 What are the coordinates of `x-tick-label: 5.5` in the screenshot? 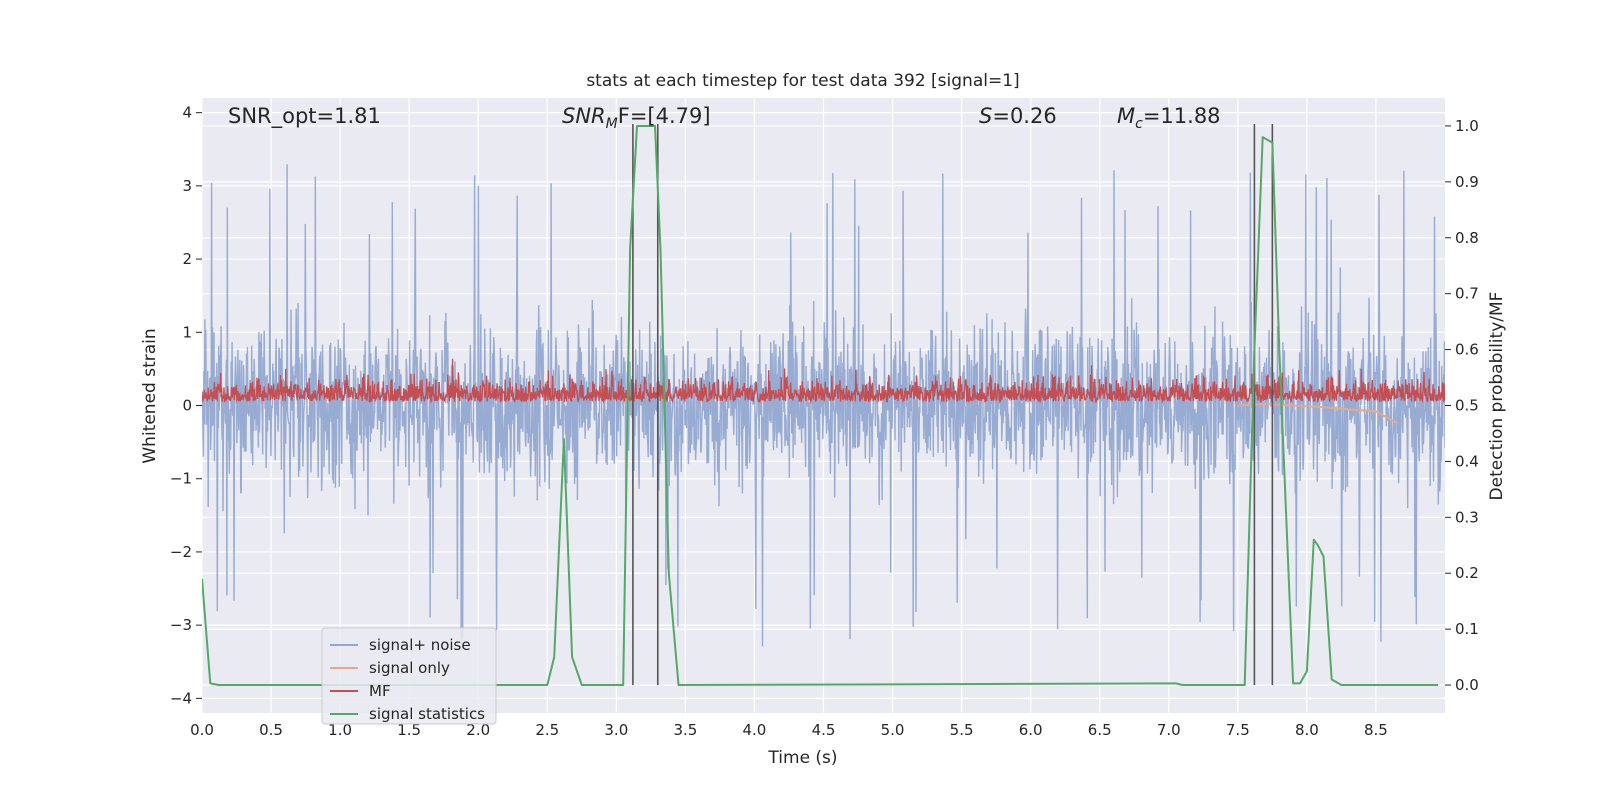 It's located at (962, 730).